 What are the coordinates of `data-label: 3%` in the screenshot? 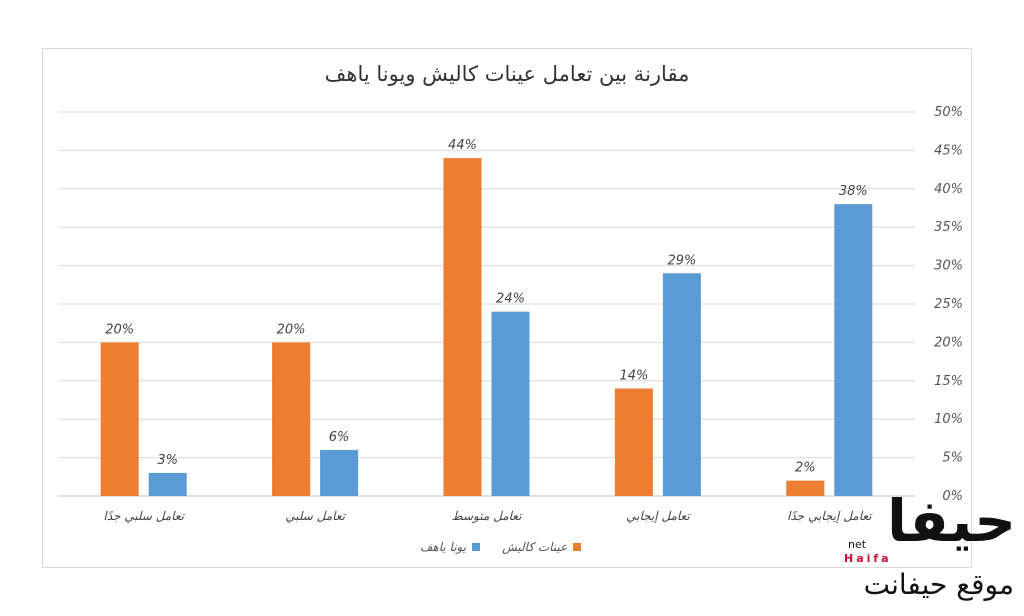 It's located at (167, 460).